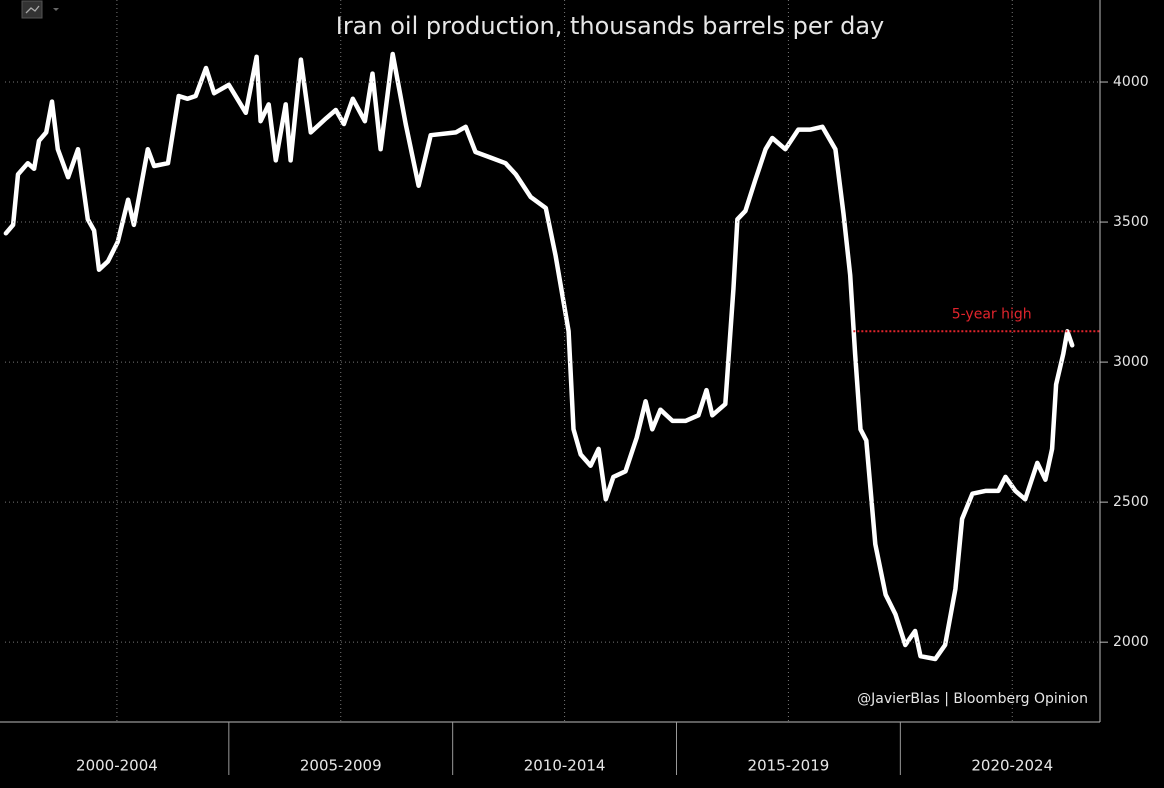  I want to click on x-tick-label: 2010-2014, so click(565, 766).